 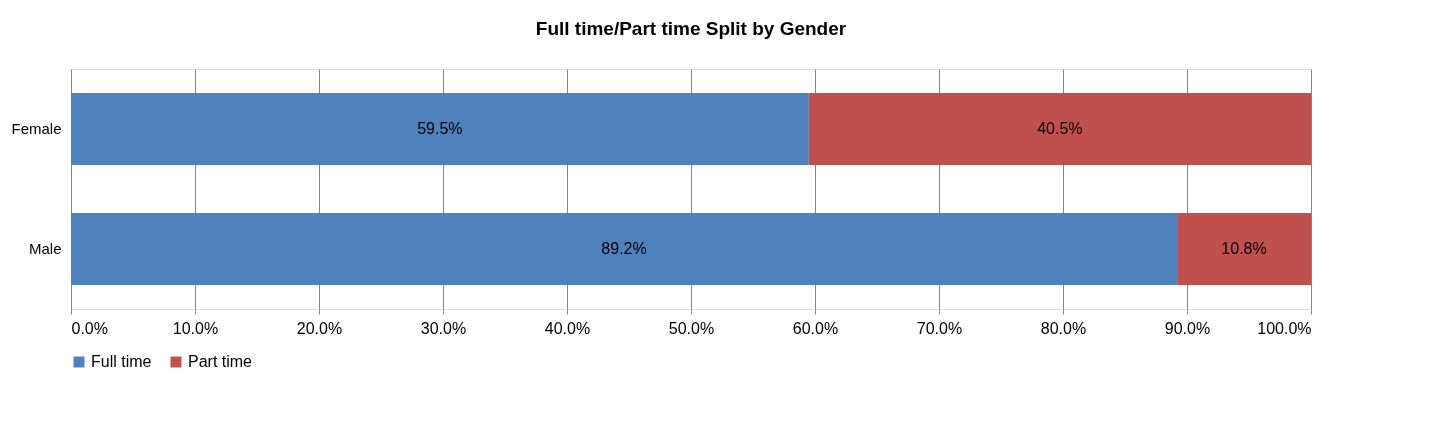 What do you see at coordinates (815, 328) in the screenshot?
I see `x-tick-label: 60.0%` at bounding box center [815, 328].